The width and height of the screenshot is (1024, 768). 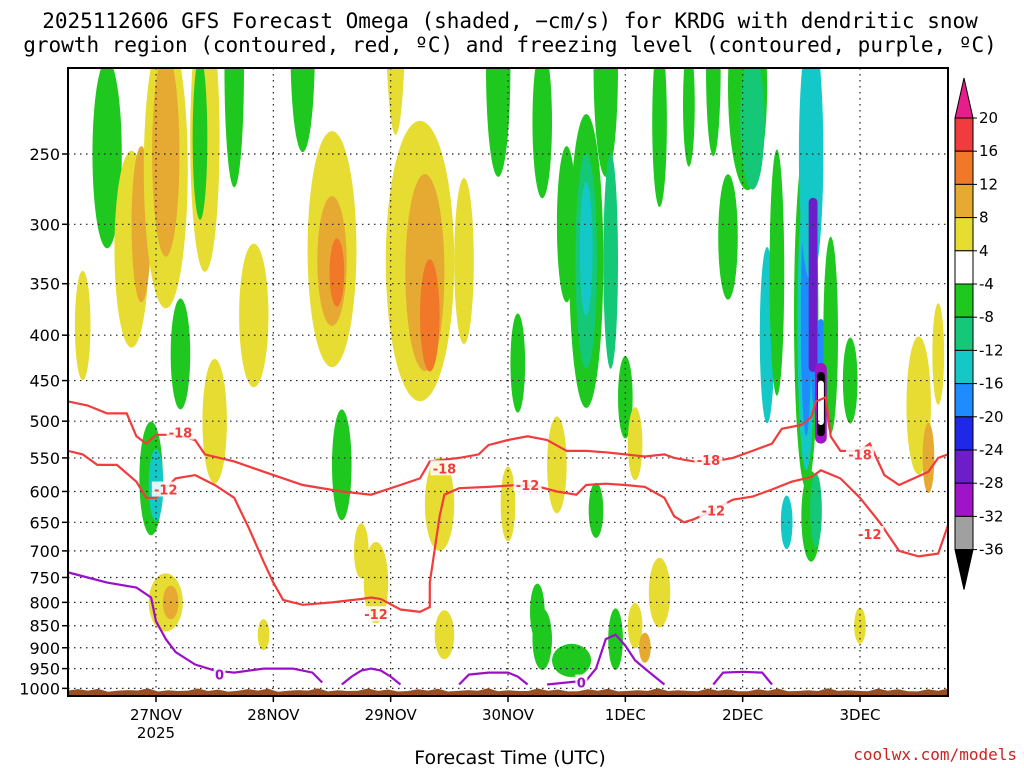 I want to click on x-tick-label: 3DEC, so click(x=859, y=715).